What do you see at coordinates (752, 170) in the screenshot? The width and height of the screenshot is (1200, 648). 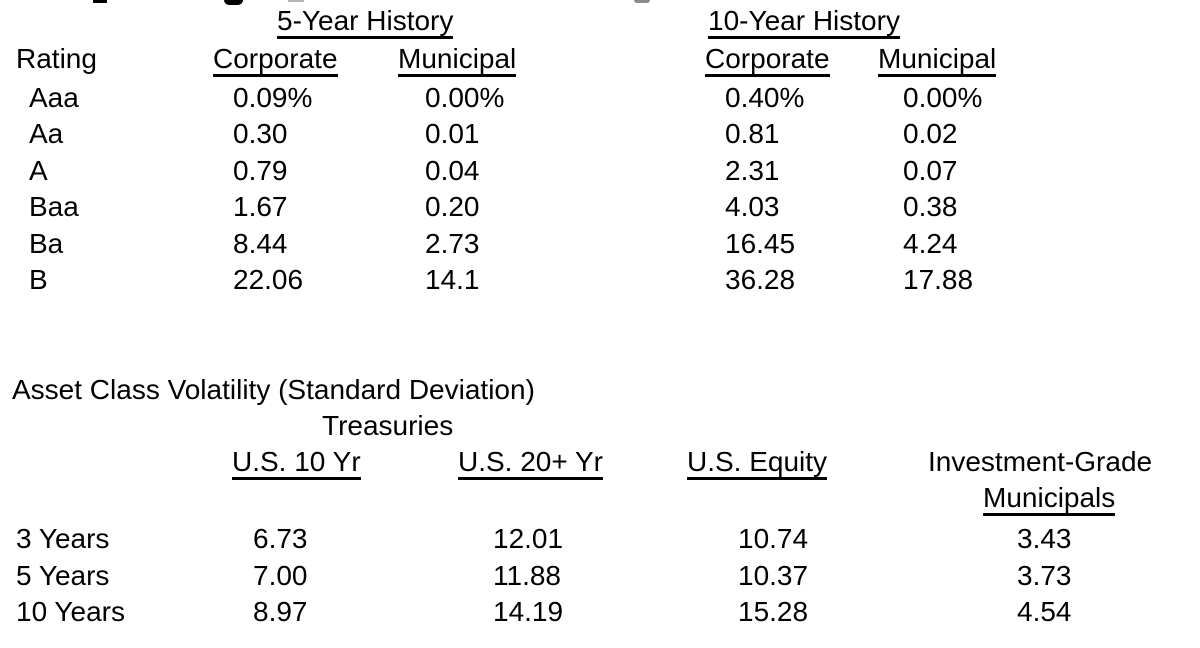 I see `t1-cell: 2.31` at bounding box center [752, 170].